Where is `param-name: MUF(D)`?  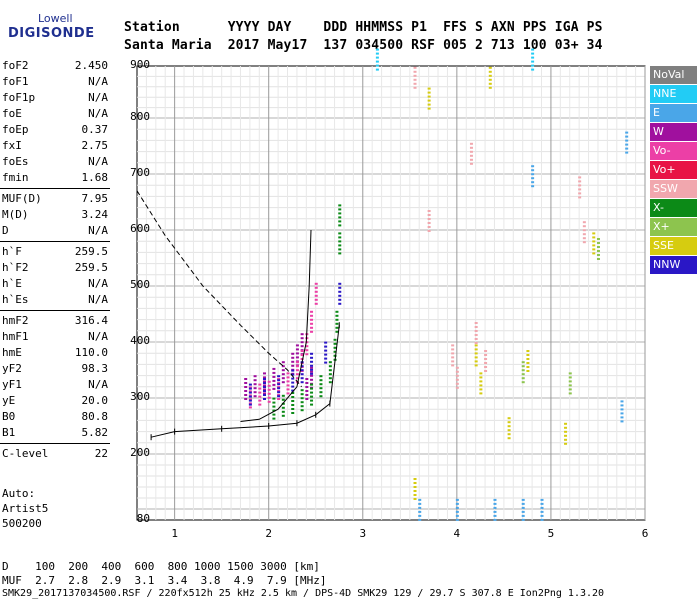
param-name: MUF(D) is located at coordinates (22, 198).